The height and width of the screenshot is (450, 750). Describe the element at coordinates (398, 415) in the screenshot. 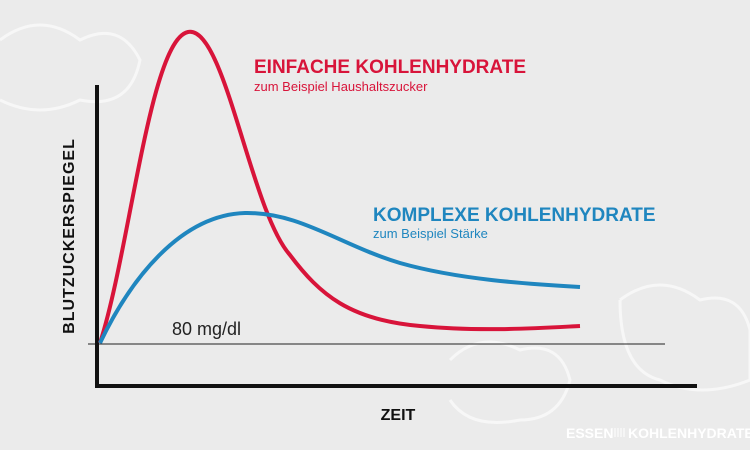

I see `x-axis-label: ZEIT` at that location.